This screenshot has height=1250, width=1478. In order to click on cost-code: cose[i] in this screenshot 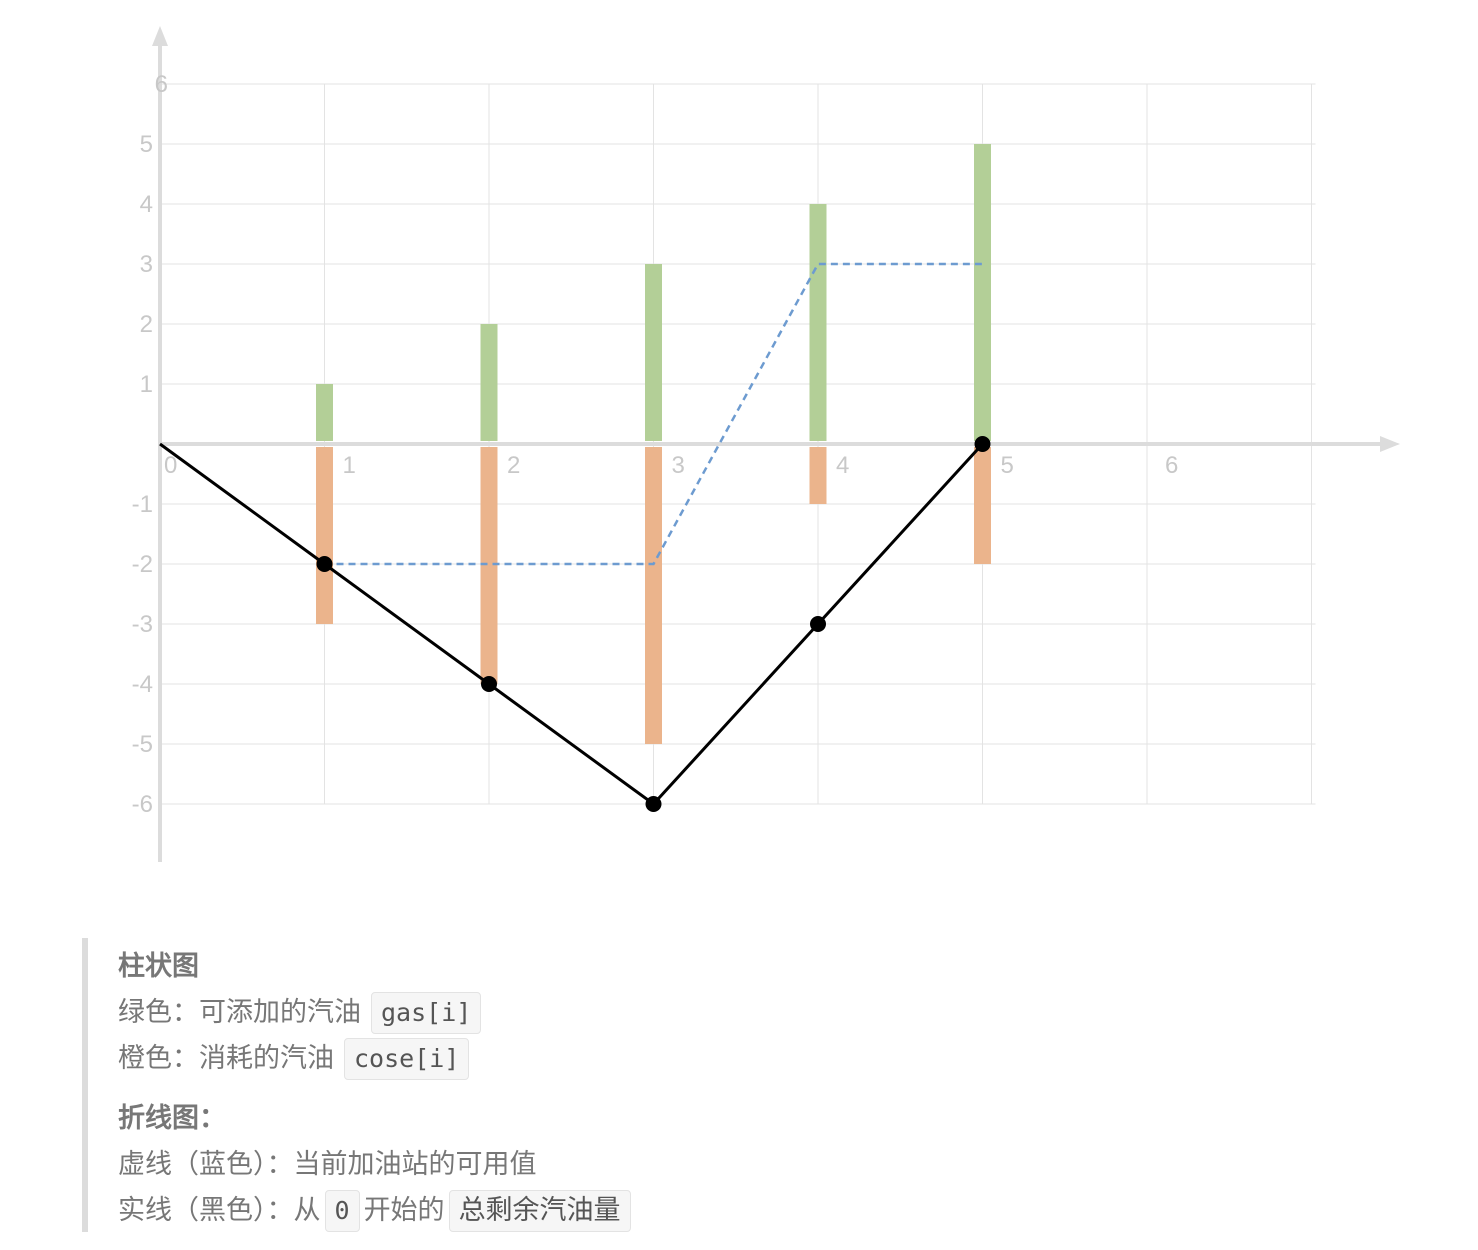, I will do `click(407, 1059)`.